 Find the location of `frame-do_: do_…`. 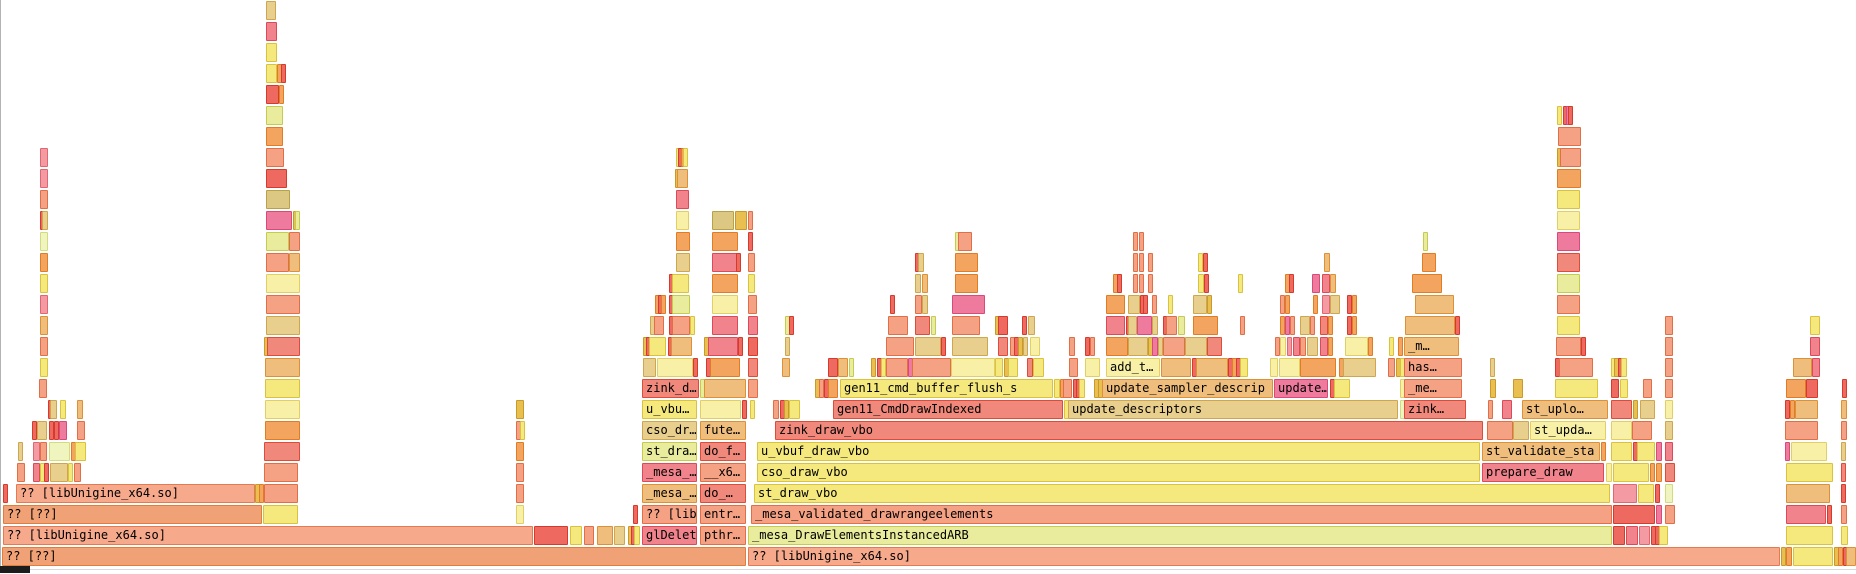

frame-do_: do_… is located at coordinates (723, 493).